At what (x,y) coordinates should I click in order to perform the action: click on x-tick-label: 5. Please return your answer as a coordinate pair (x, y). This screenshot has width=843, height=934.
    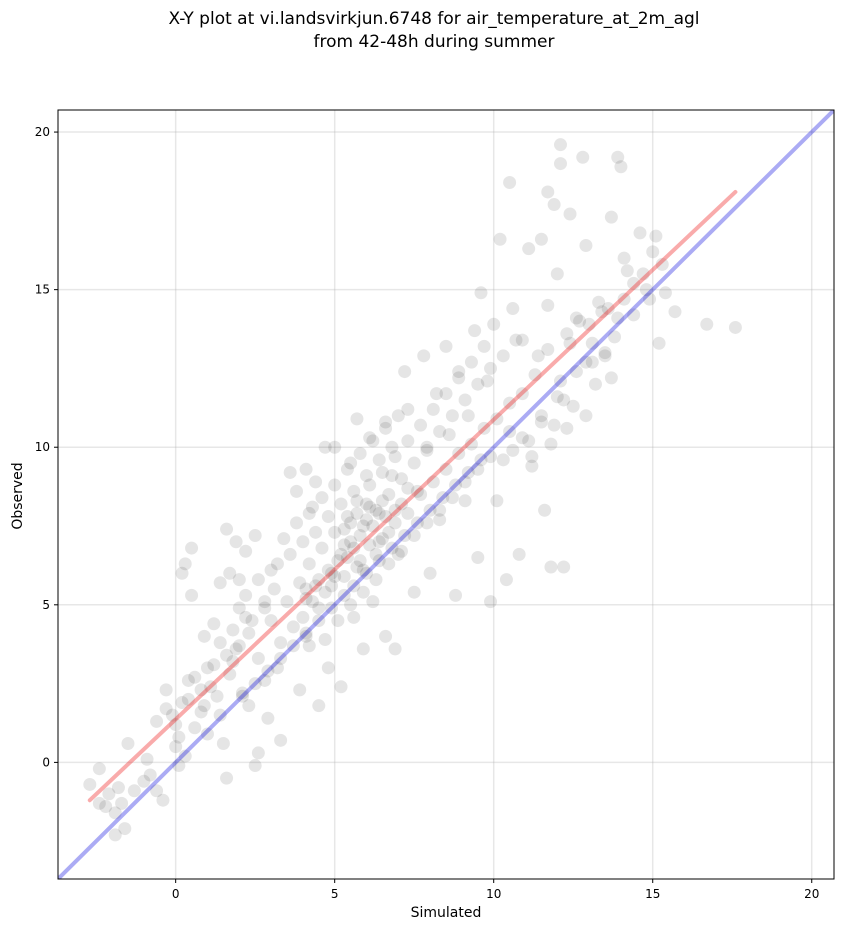
    Looking at the image, I should click on (335, 894).